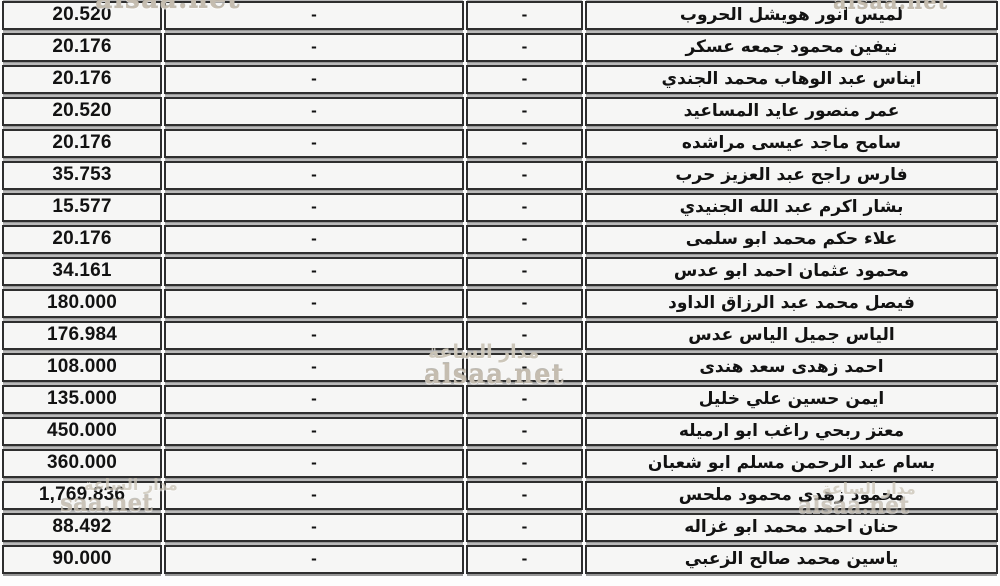 The image size is (1000, 586). I want to click on amount-cell: 34.161, so click(82, 271).